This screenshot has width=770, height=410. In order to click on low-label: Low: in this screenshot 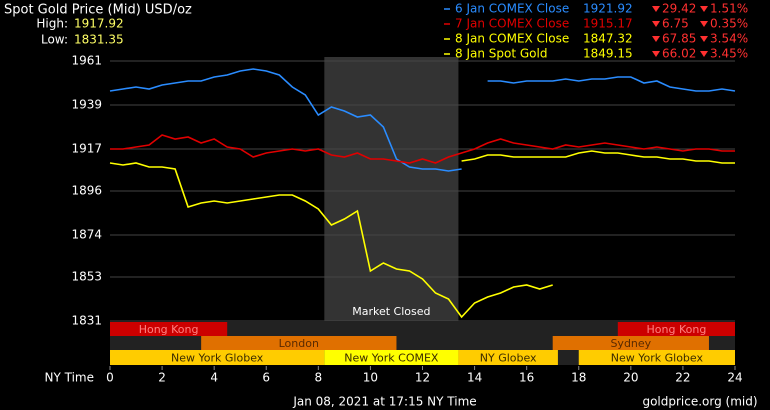, I will do `click(54, 40)`.